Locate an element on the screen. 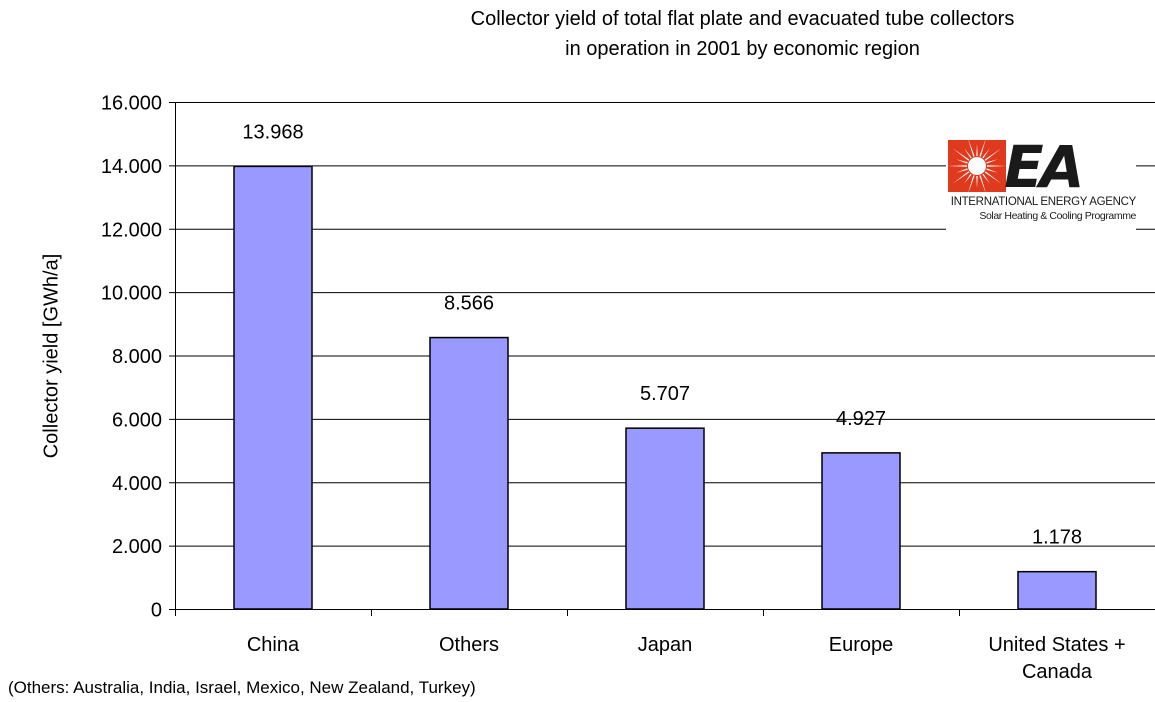 This screenshot has width=1155, height=702. data-label: 8.566 is located at coordinates (469, 304).